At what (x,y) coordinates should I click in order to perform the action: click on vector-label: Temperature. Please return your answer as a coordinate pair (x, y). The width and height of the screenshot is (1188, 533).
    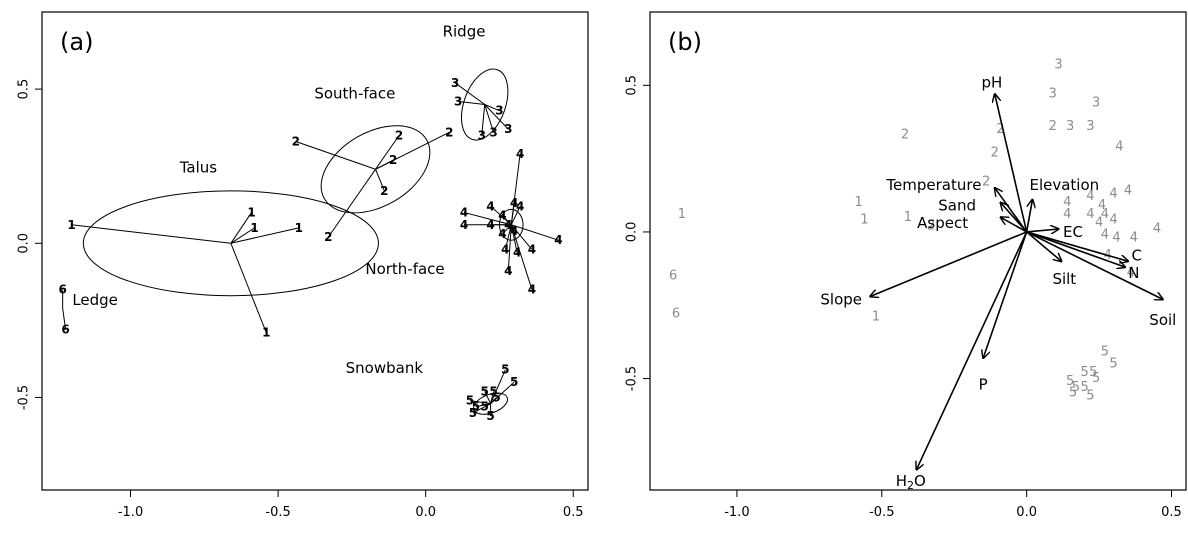
    Looking at the image, I should click on (933, 185).